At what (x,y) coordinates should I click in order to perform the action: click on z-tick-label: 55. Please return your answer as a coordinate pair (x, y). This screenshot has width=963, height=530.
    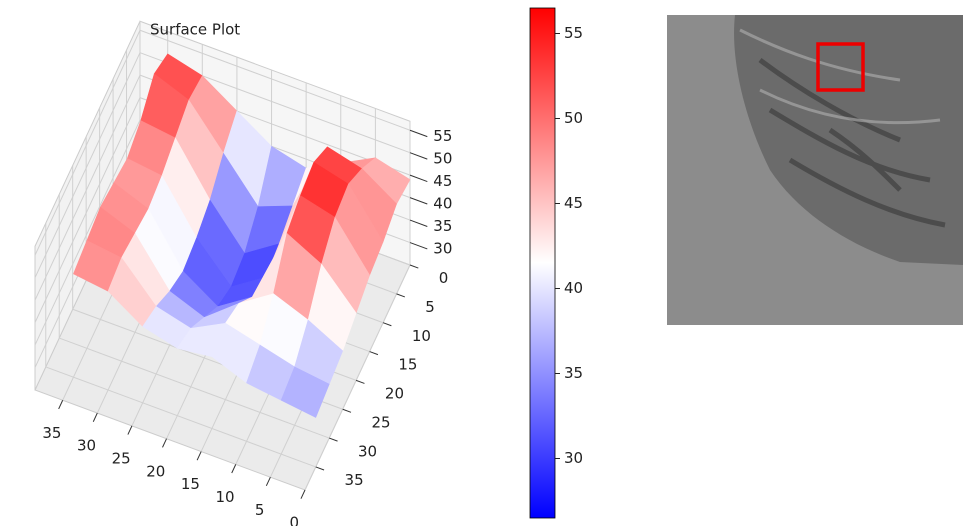
    Looking at the image, I should click on (442, 136).